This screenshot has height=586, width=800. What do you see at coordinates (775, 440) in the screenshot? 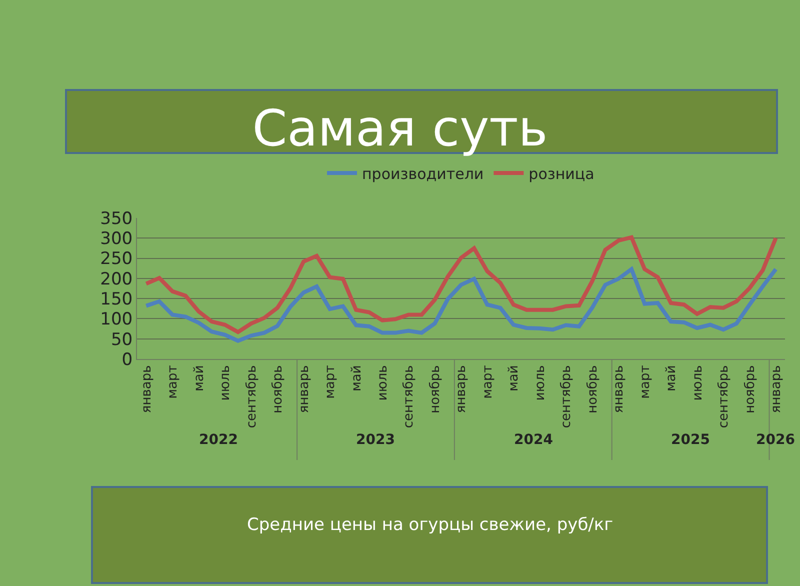
I see `text: 2026` at bounding box center [775, 440].